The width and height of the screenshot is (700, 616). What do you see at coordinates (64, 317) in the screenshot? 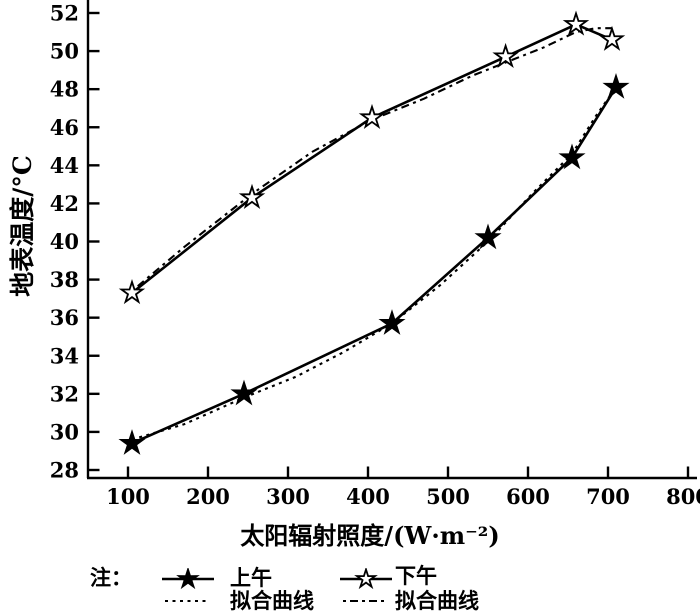
I see `y-tick-label: 36` at bounding box center [64, 317].